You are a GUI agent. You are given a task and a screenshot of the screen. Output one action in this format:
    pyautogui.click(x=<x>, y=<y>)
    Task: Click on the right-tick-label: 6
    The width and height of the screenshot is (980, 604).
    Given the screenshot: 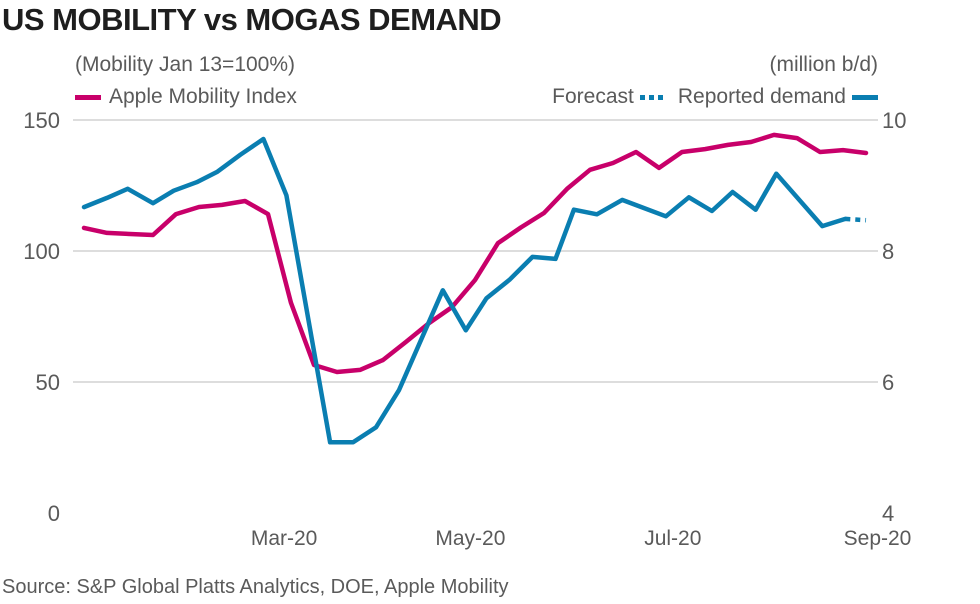 What is the action you would take?
    pyautogui.click(x=888, y=382)
    